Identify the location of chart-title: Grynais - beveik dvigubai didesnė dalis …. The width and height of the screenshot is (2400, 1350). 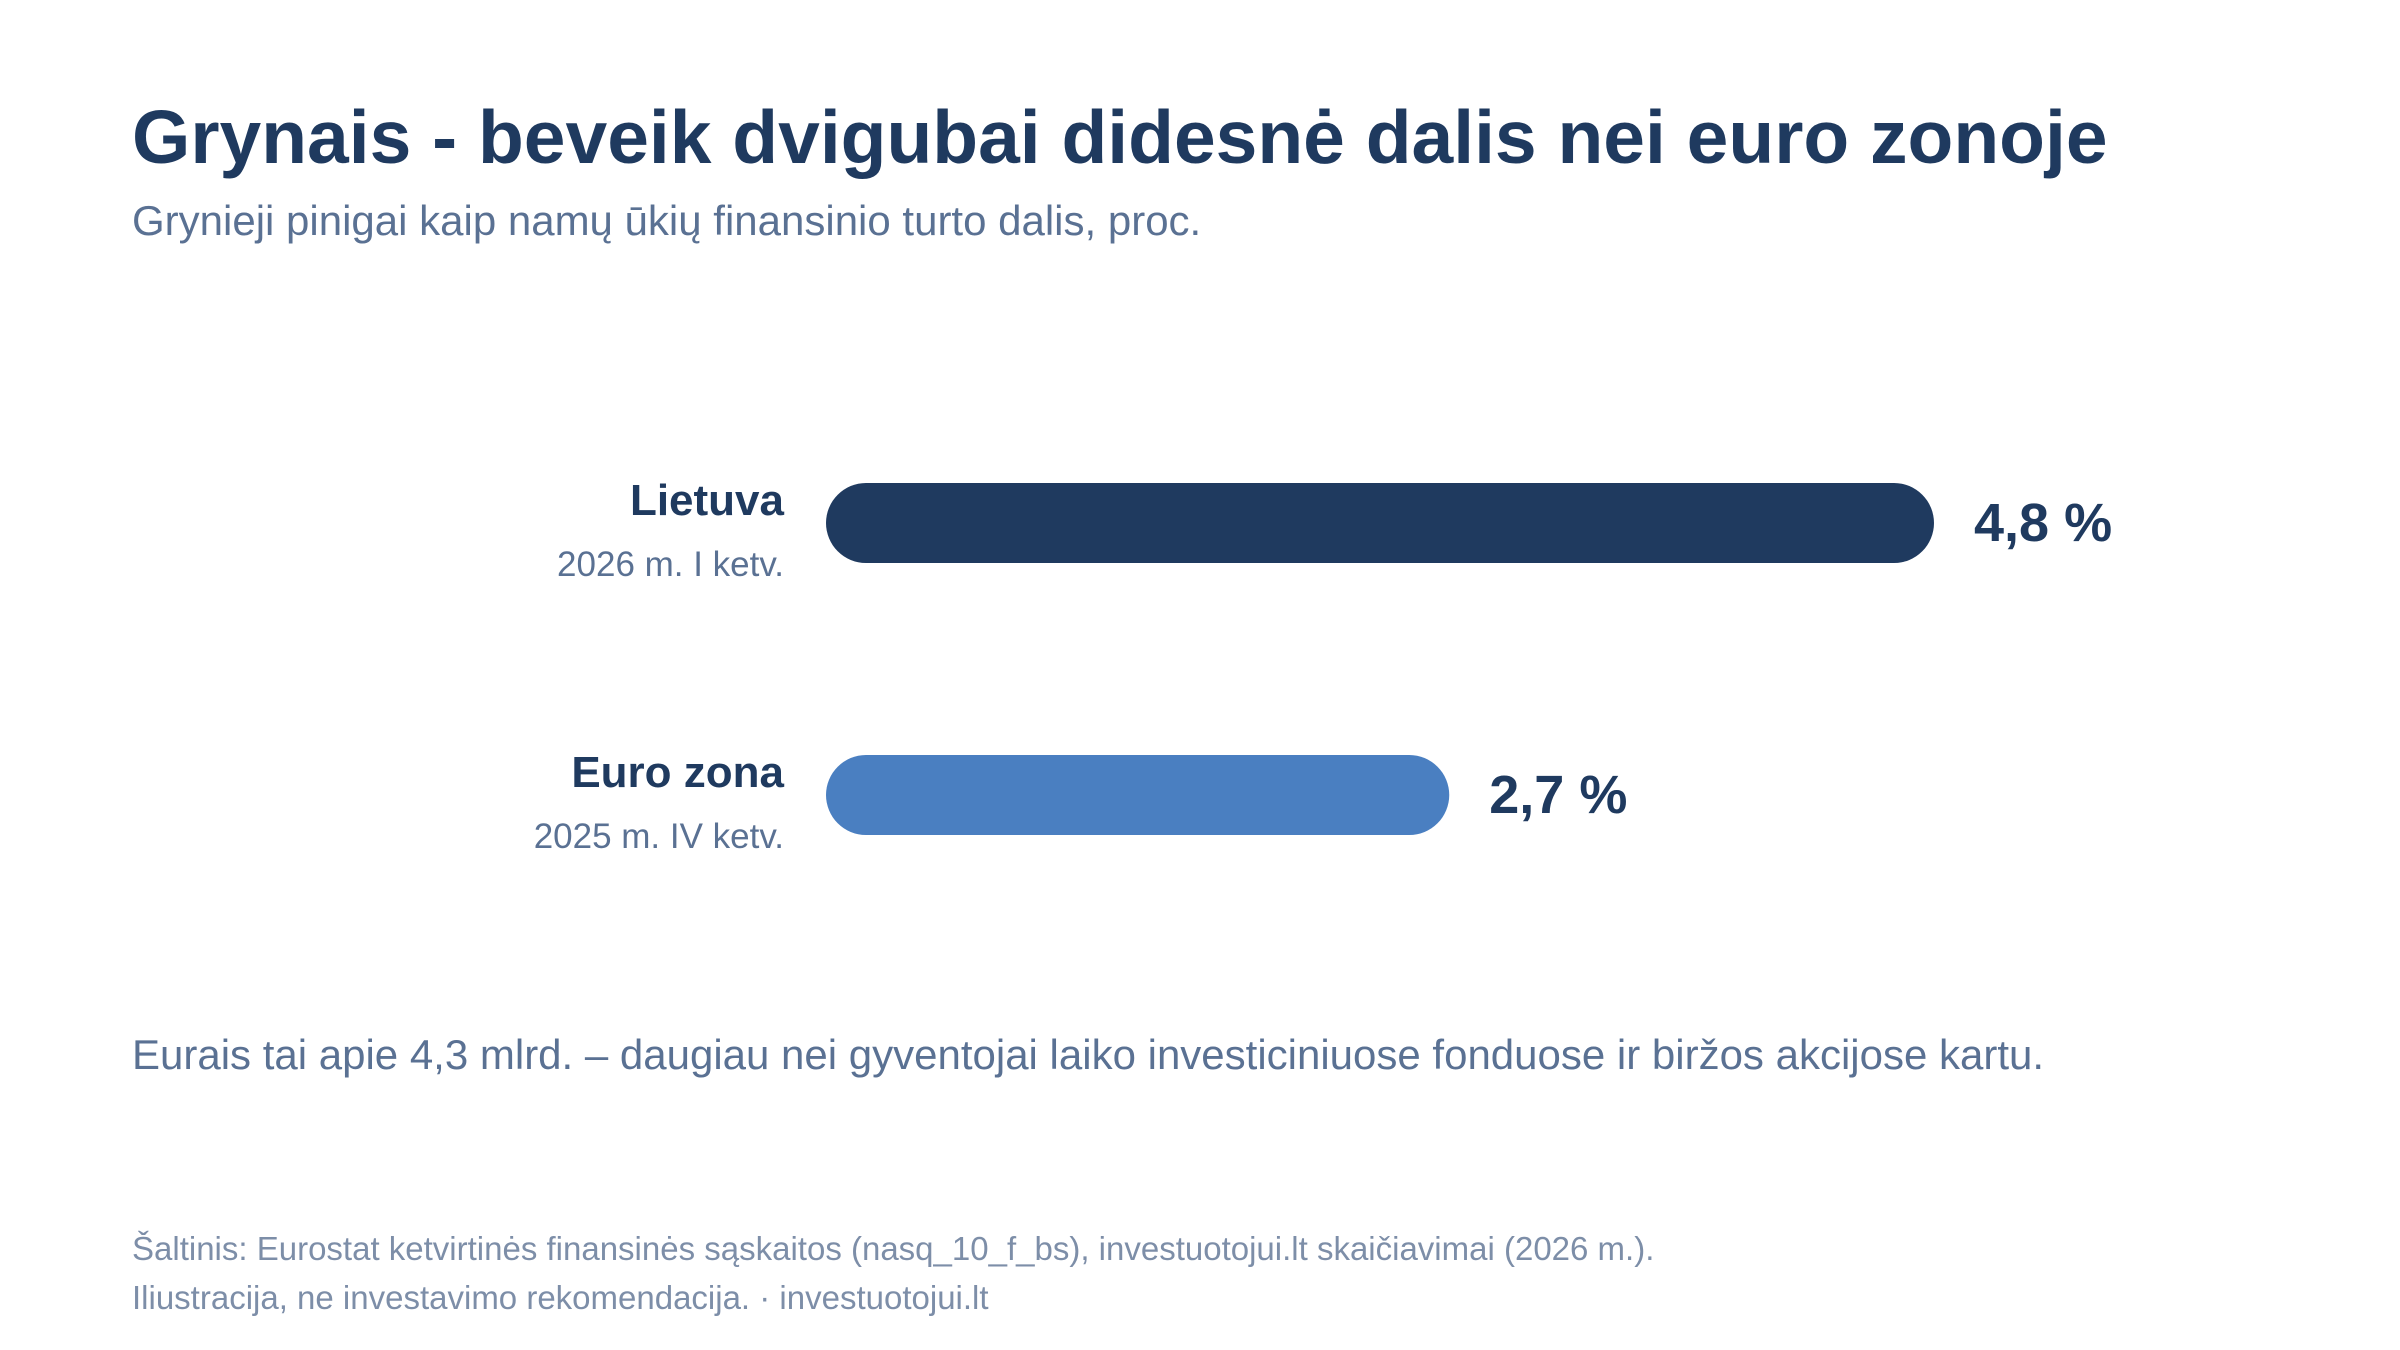
(1120, 137).